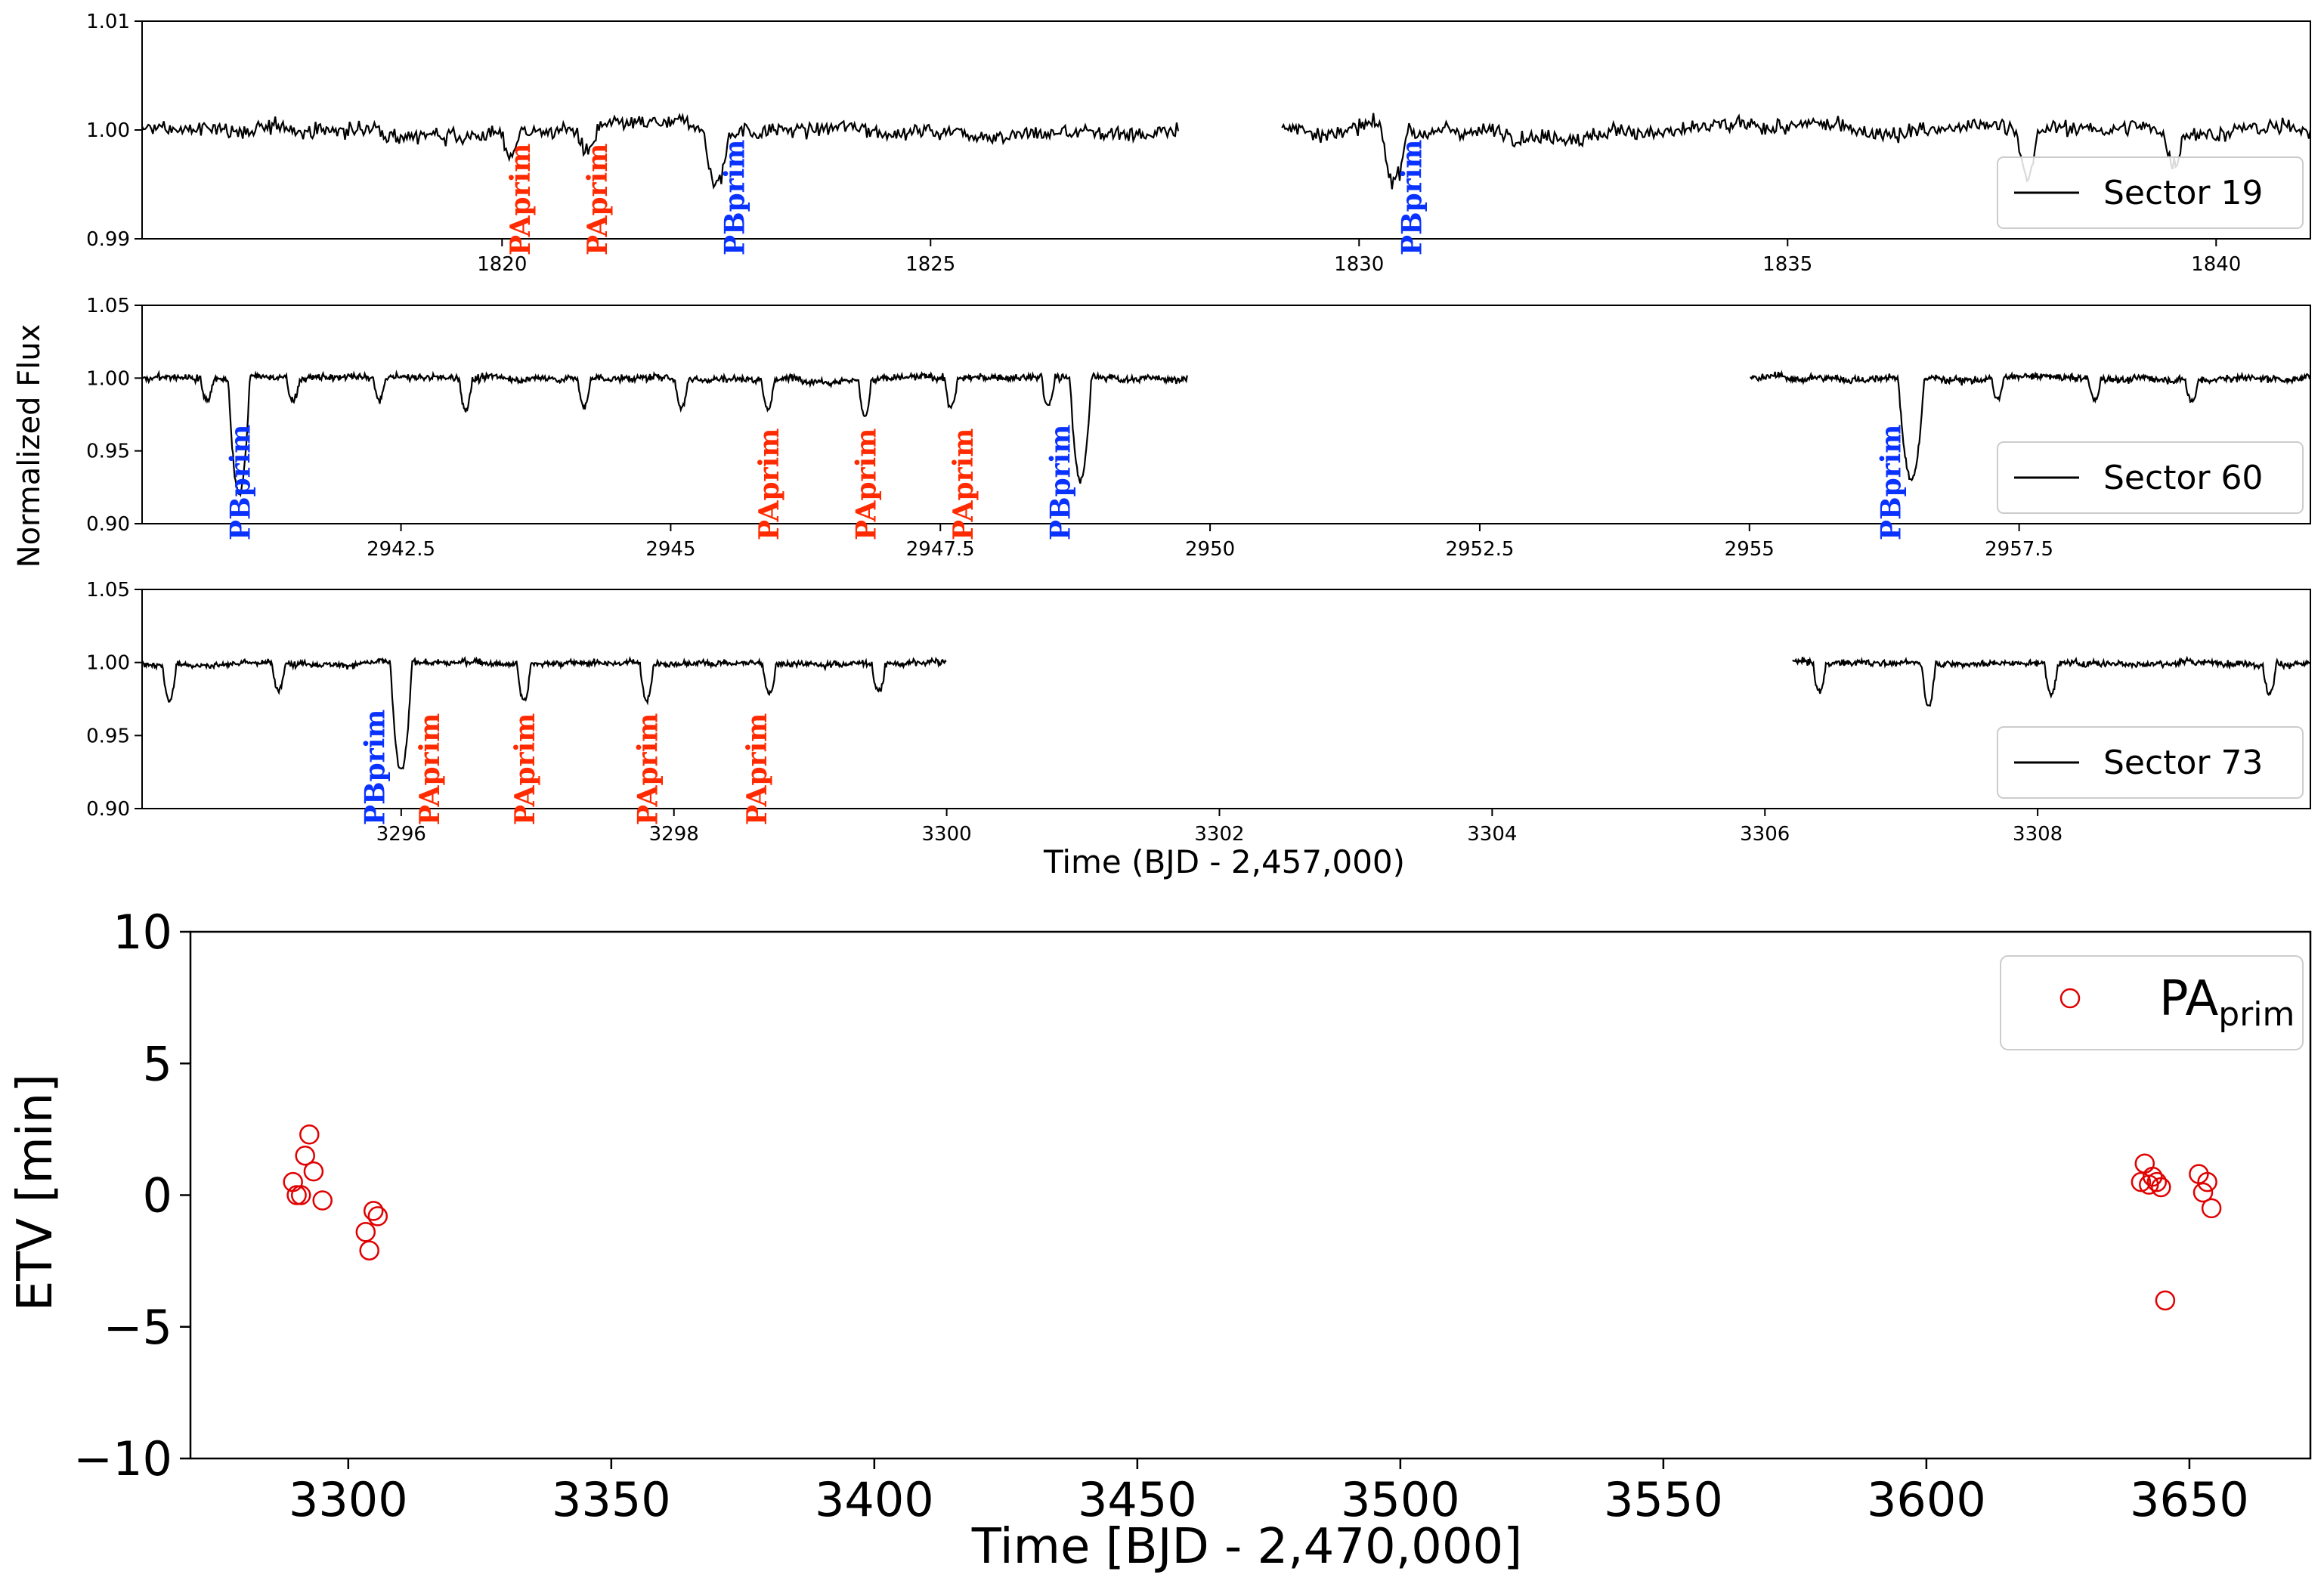 The image size is (2324, 1593). I want to click on x-tick-label: 3500, so click(1400, 1500).